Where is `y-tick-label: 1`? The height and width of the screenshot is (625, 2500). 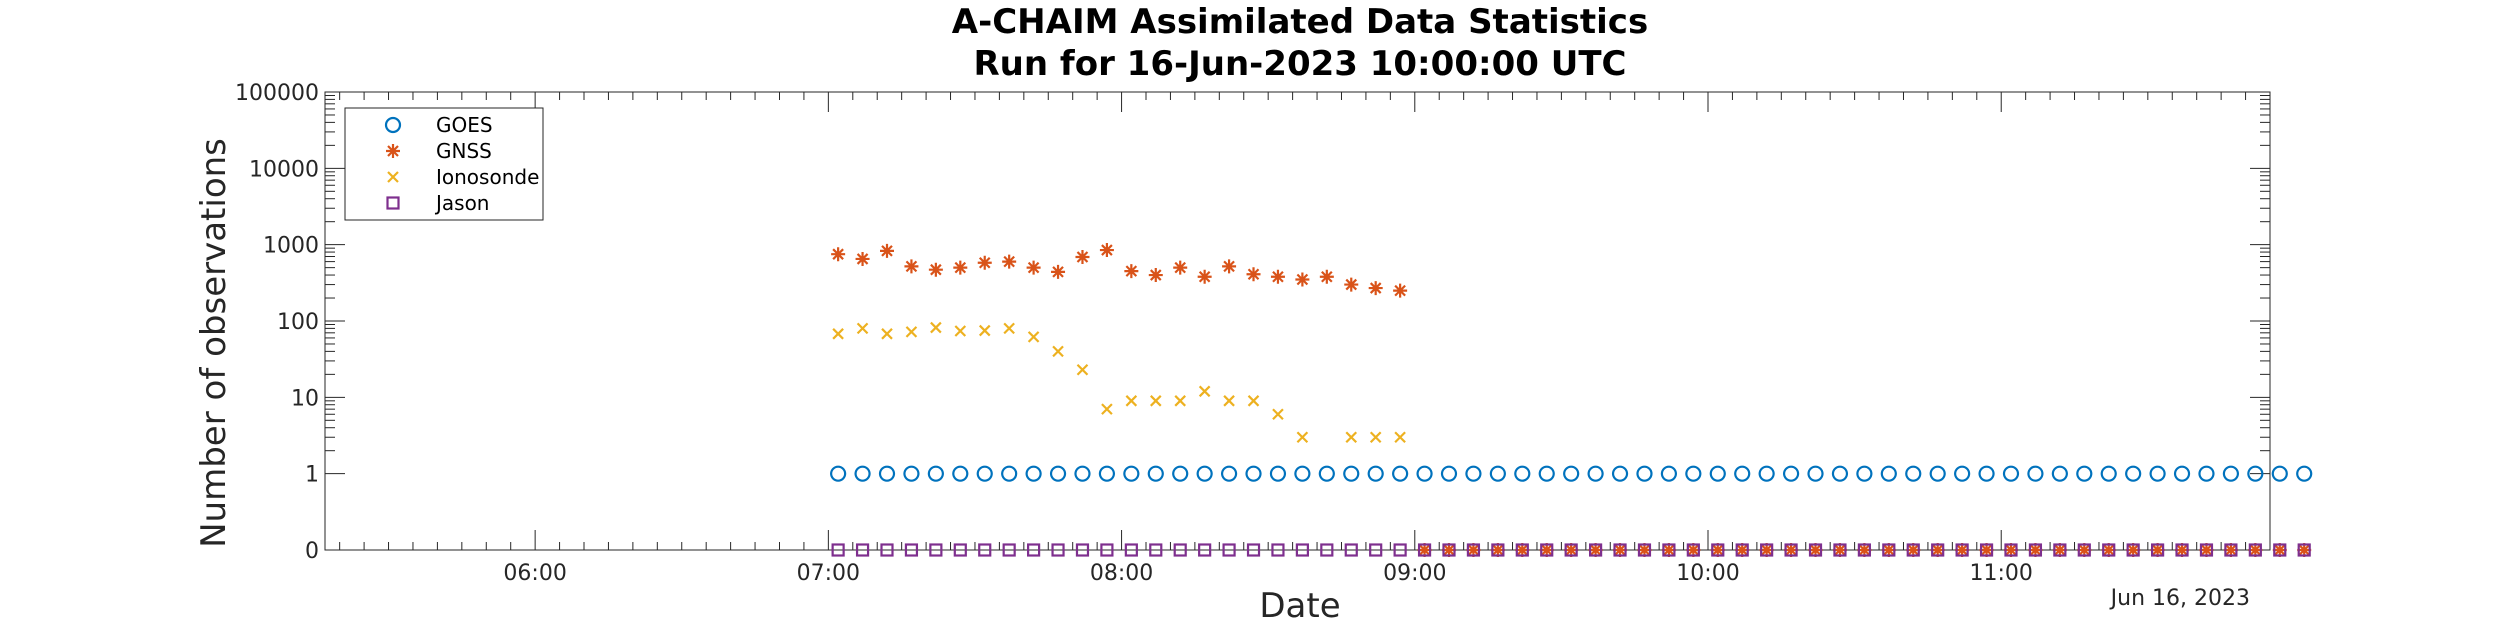 y-tick-label: 1 is located at coordinates (312, 475).